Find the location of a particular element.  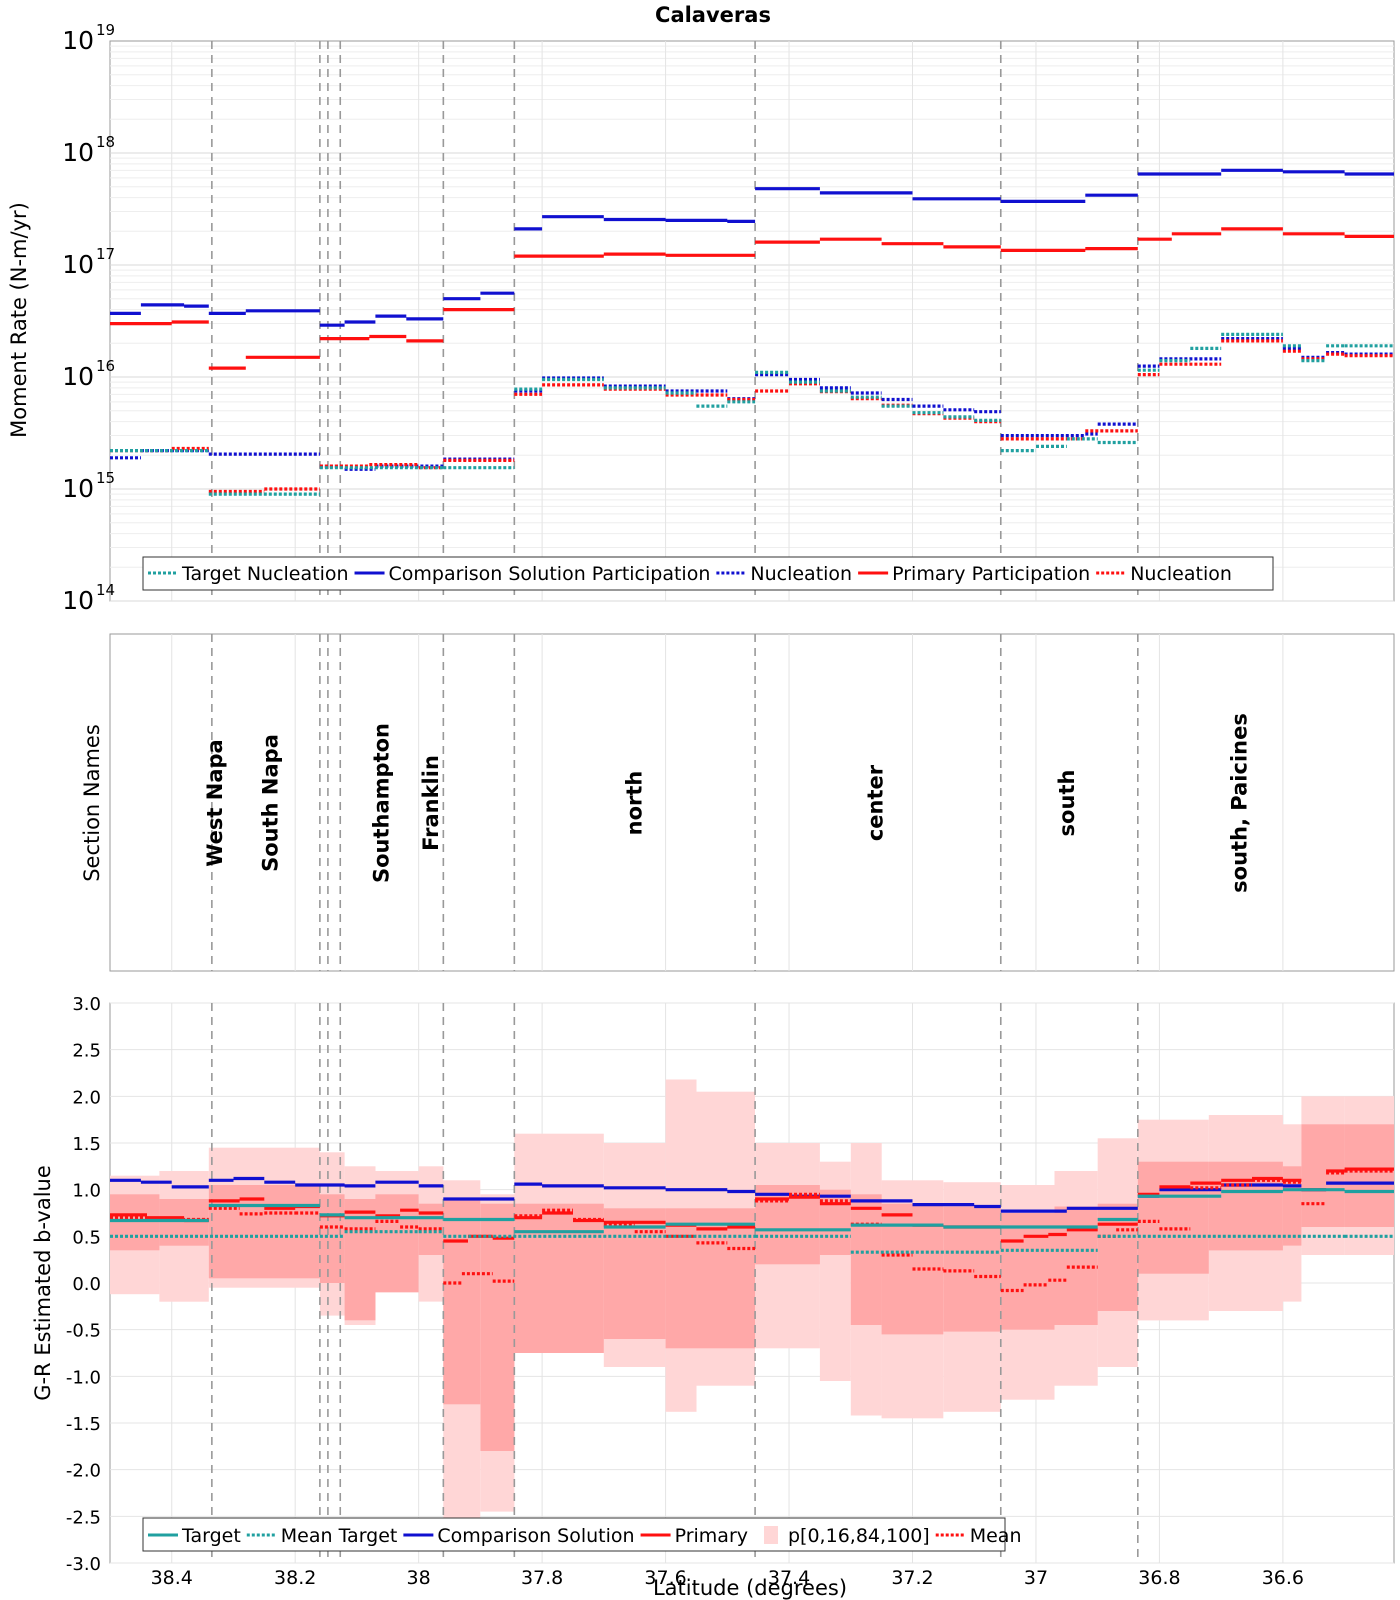

b-value-y-tick-label: 0.0 is located at coordinates (86, 1284).